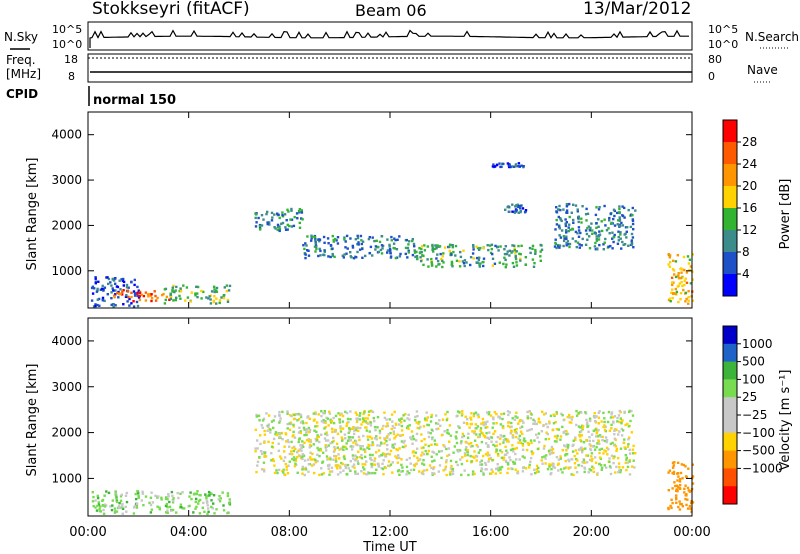 The width and height of the screenshot is (800, 554). What do you see at coordinates (393, 462) in the screenshot?
I see `velocity-heatmap` at bounding box center [393, 462].